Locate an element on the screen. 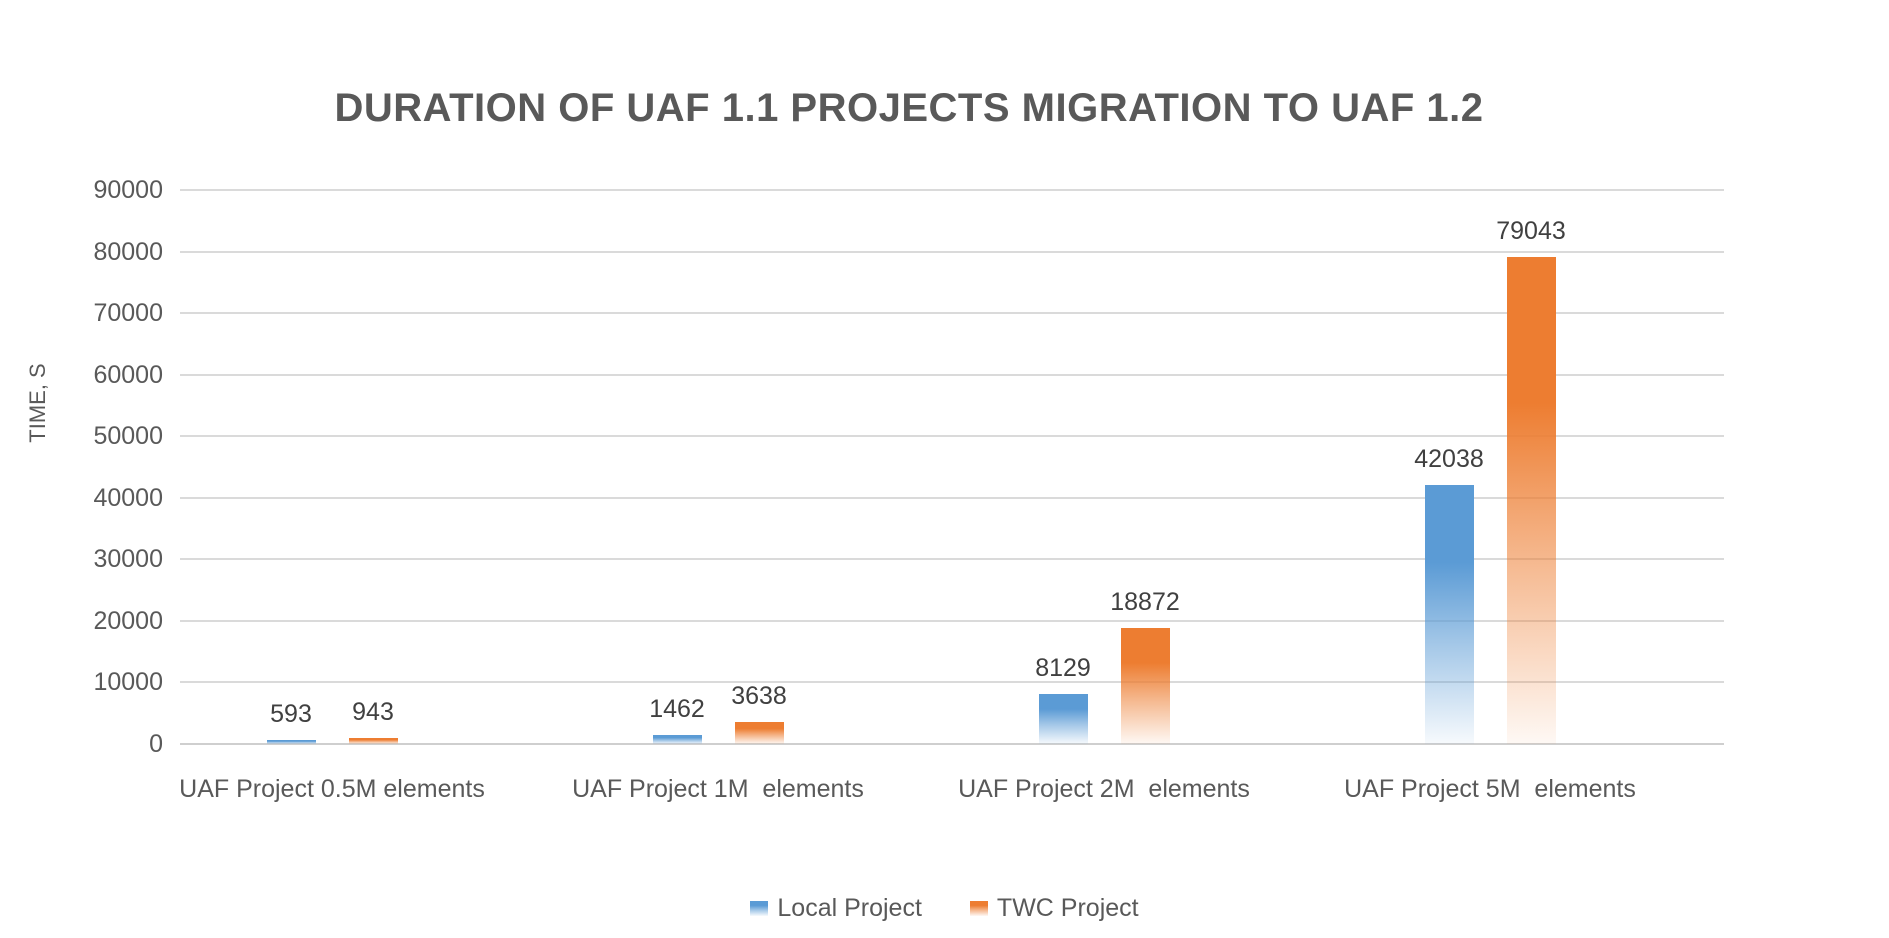 The width and height of the screenshot is (1889, 938). y-tick-label: 0 is located at coordinates (156, 744).